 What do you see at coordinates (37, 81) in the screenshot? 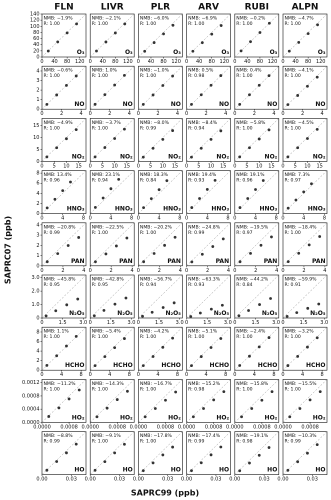
I see `y-tick-label: 3` at bounding box center [37, 81].